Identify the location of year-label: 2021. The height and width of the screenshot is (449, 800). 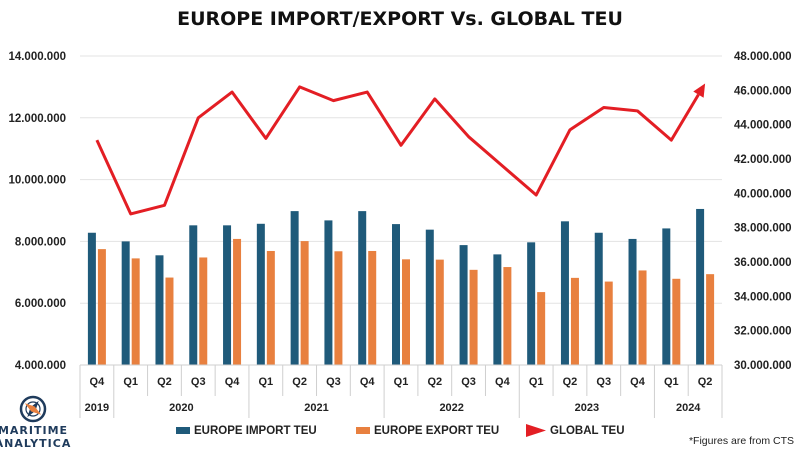
(316, 408).